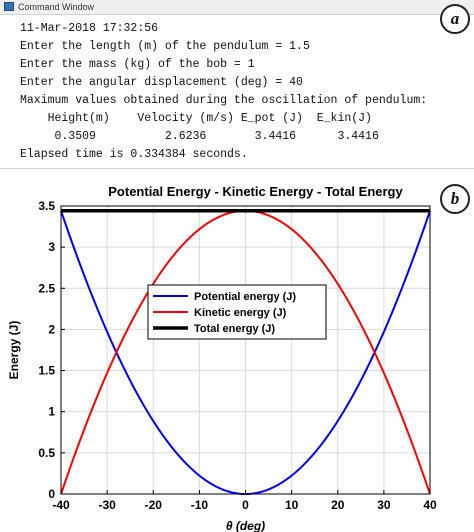  Describe the element at coordinates (200, 505) in the screenshot. I see `x-tick-label: -10` at that location.